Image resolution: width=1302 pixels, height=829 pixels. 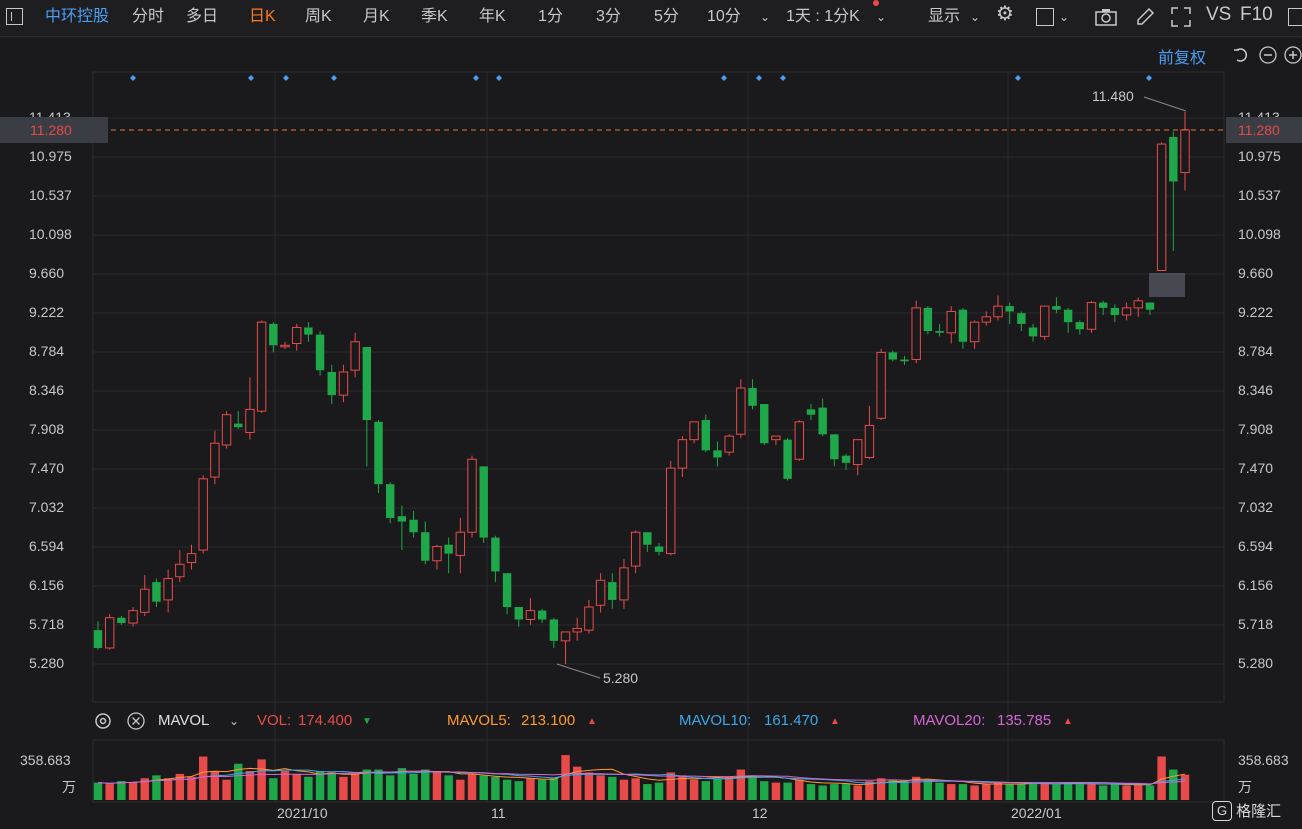 I want to click on price-axis-label-right: 7.908, so click(x=1256, y=429).